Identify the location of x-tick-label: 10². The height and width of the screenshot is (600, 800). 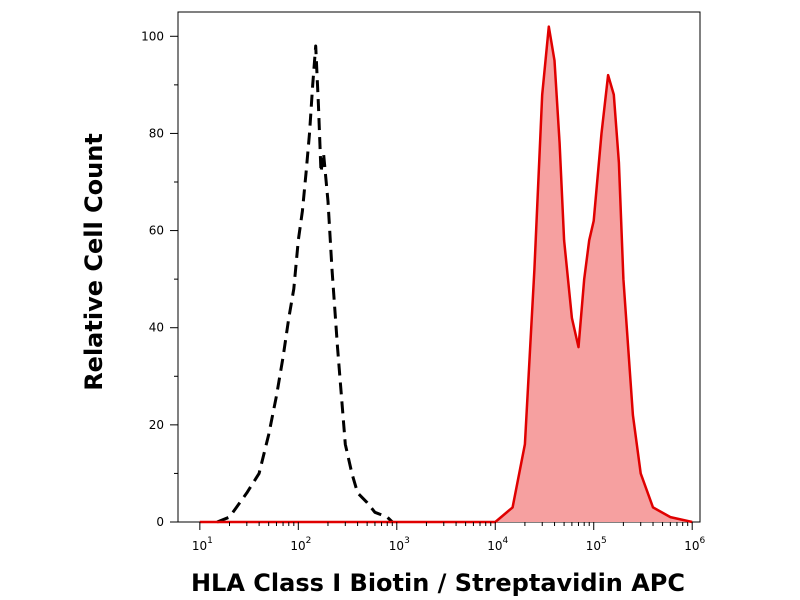
(300, 544).